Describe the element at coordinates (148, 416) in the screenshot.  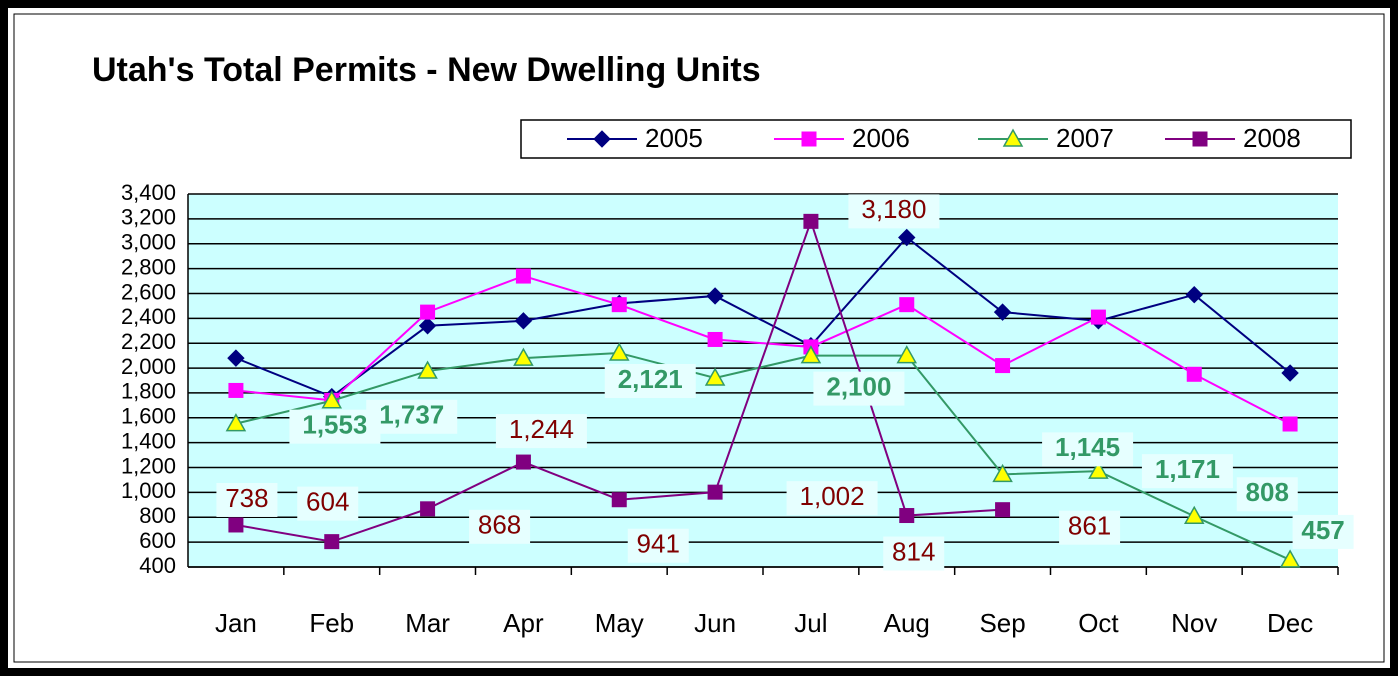
I see `y-tick-label: 1,600` at that location.